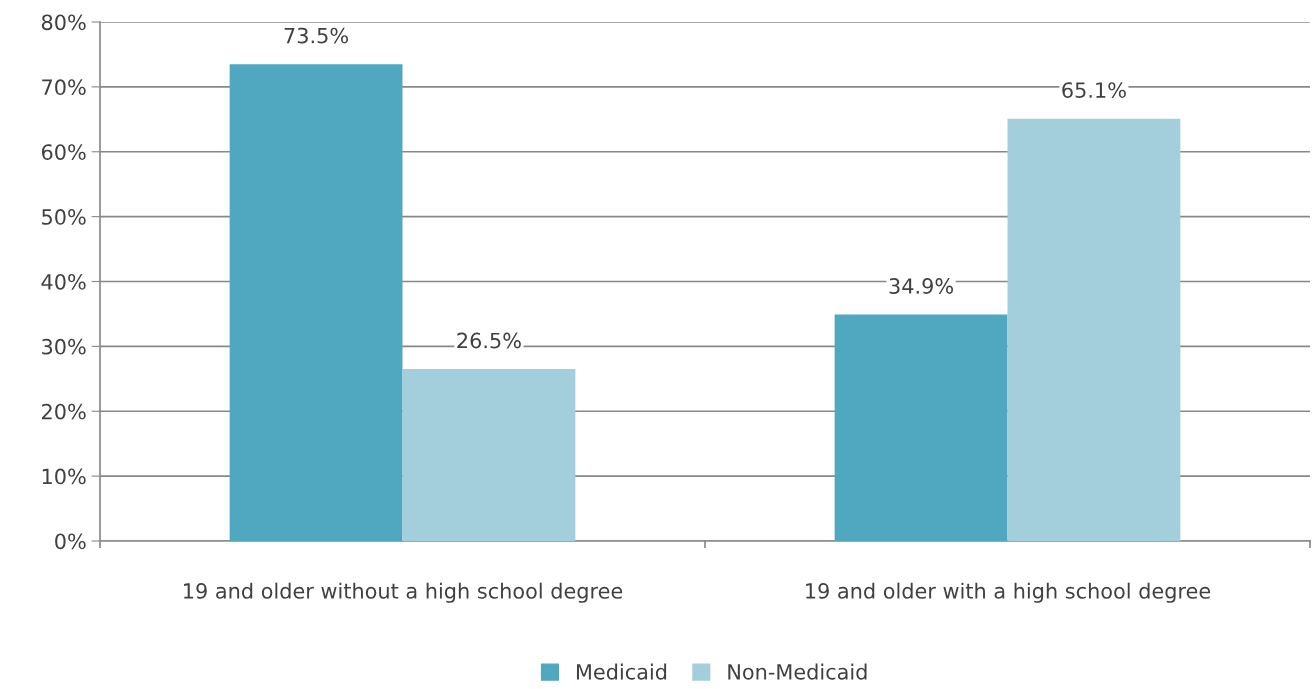 This screenshot has height=689, width=1314. What do you see at coordinates (1008, 592) in the screenshot?
I see `x-tick-label: 19 and older with a high school degree` at bounding box center [1008, 592].